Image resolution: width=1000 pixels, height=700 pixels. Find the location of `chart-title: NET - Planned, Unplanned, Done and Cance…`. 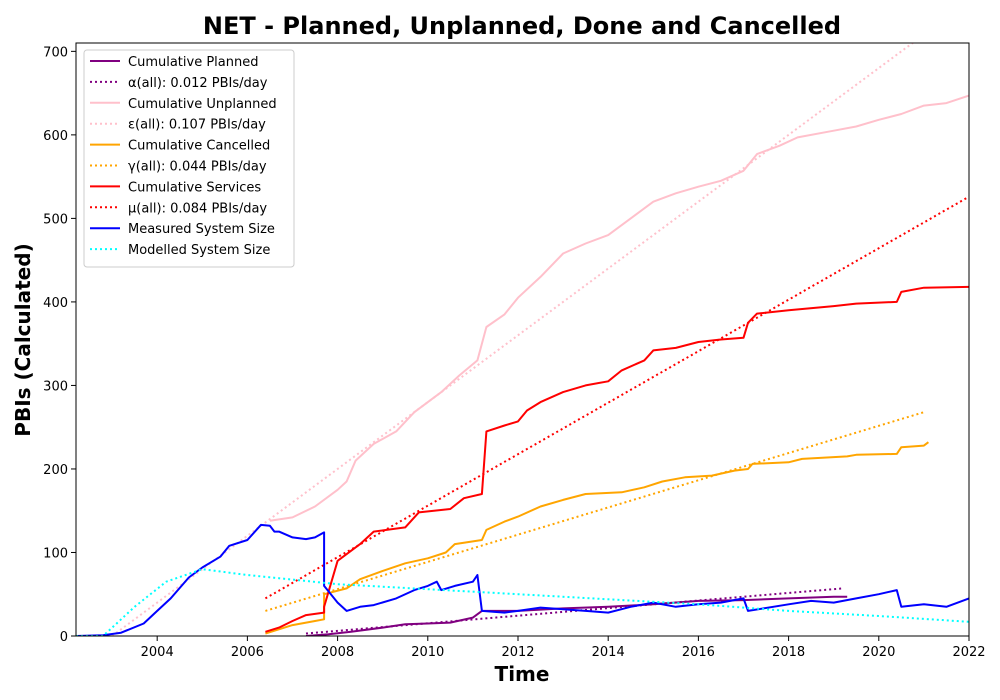

chart-title: NET - Planned, Unplanned, Done and Cance… is located at coordinates (522, 26).